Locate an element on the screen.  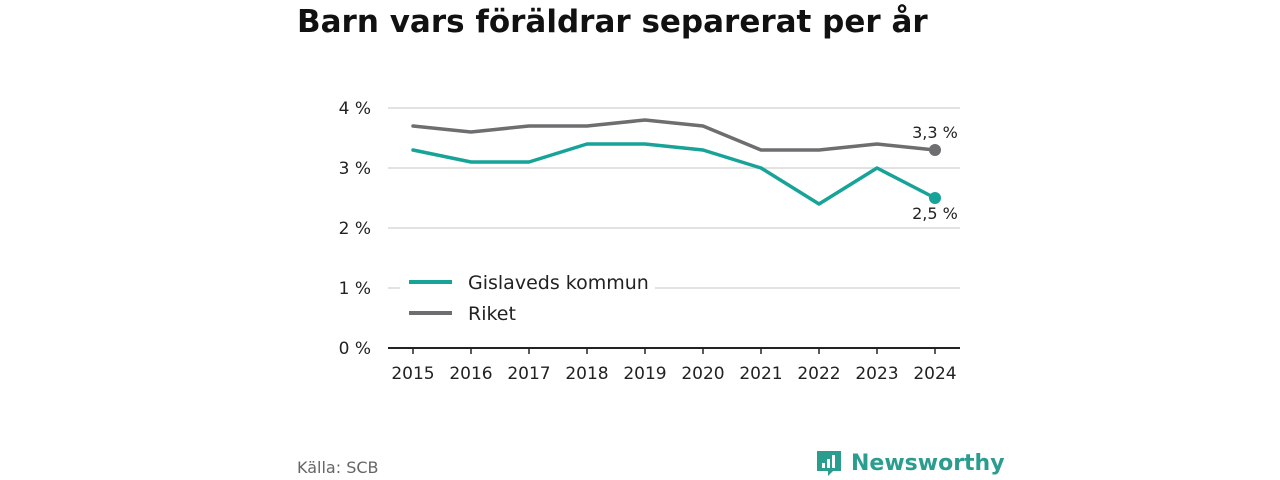
x-tick-label: 2022 is located at coordinates (818, 374).